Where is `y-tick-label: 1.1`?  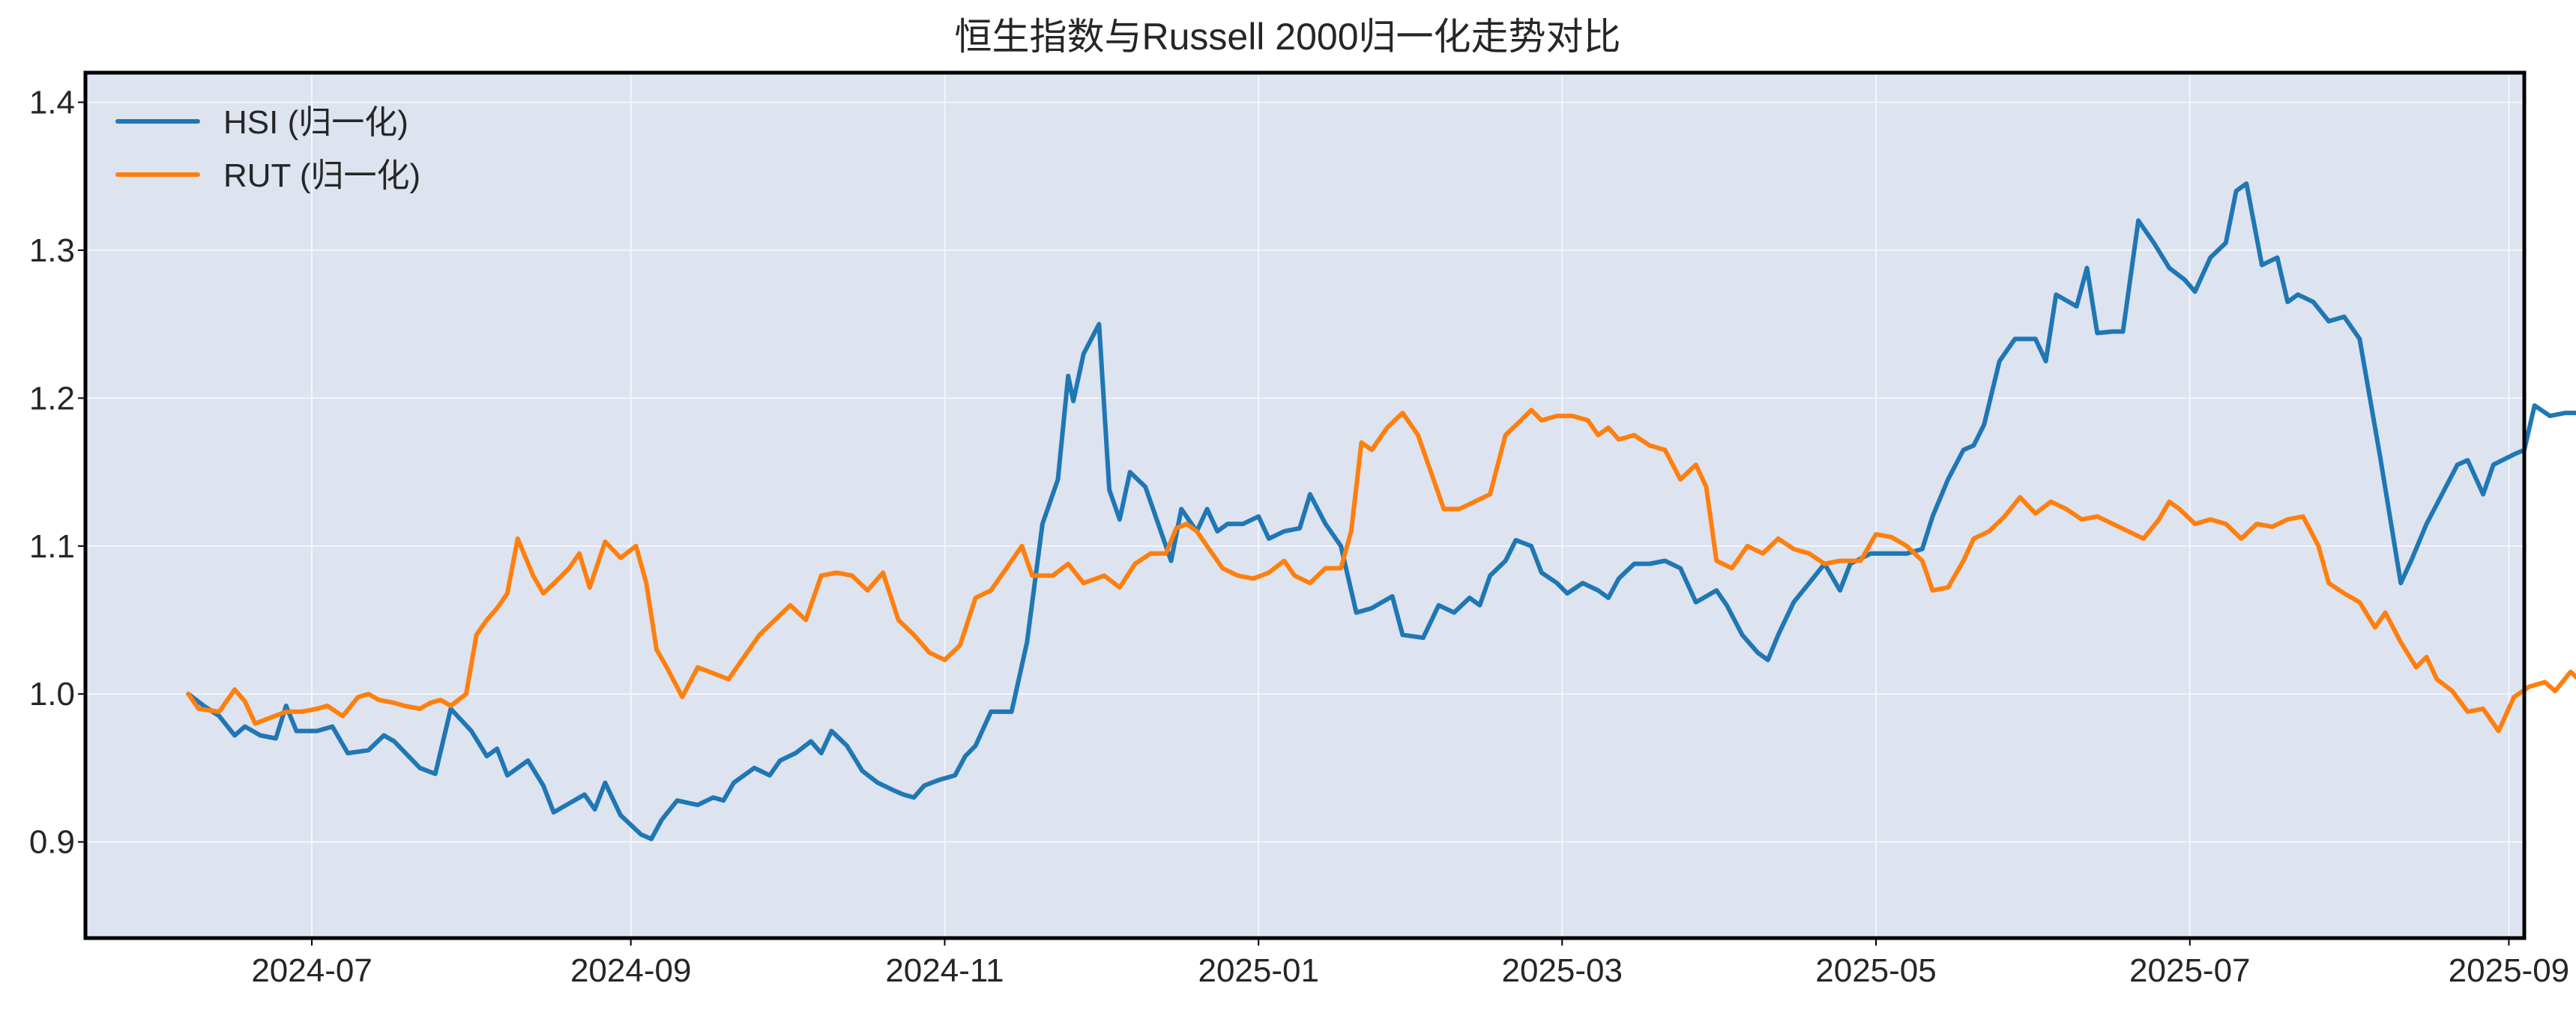 y-tick-label: 1.1 is located at coordinates (52, 546).